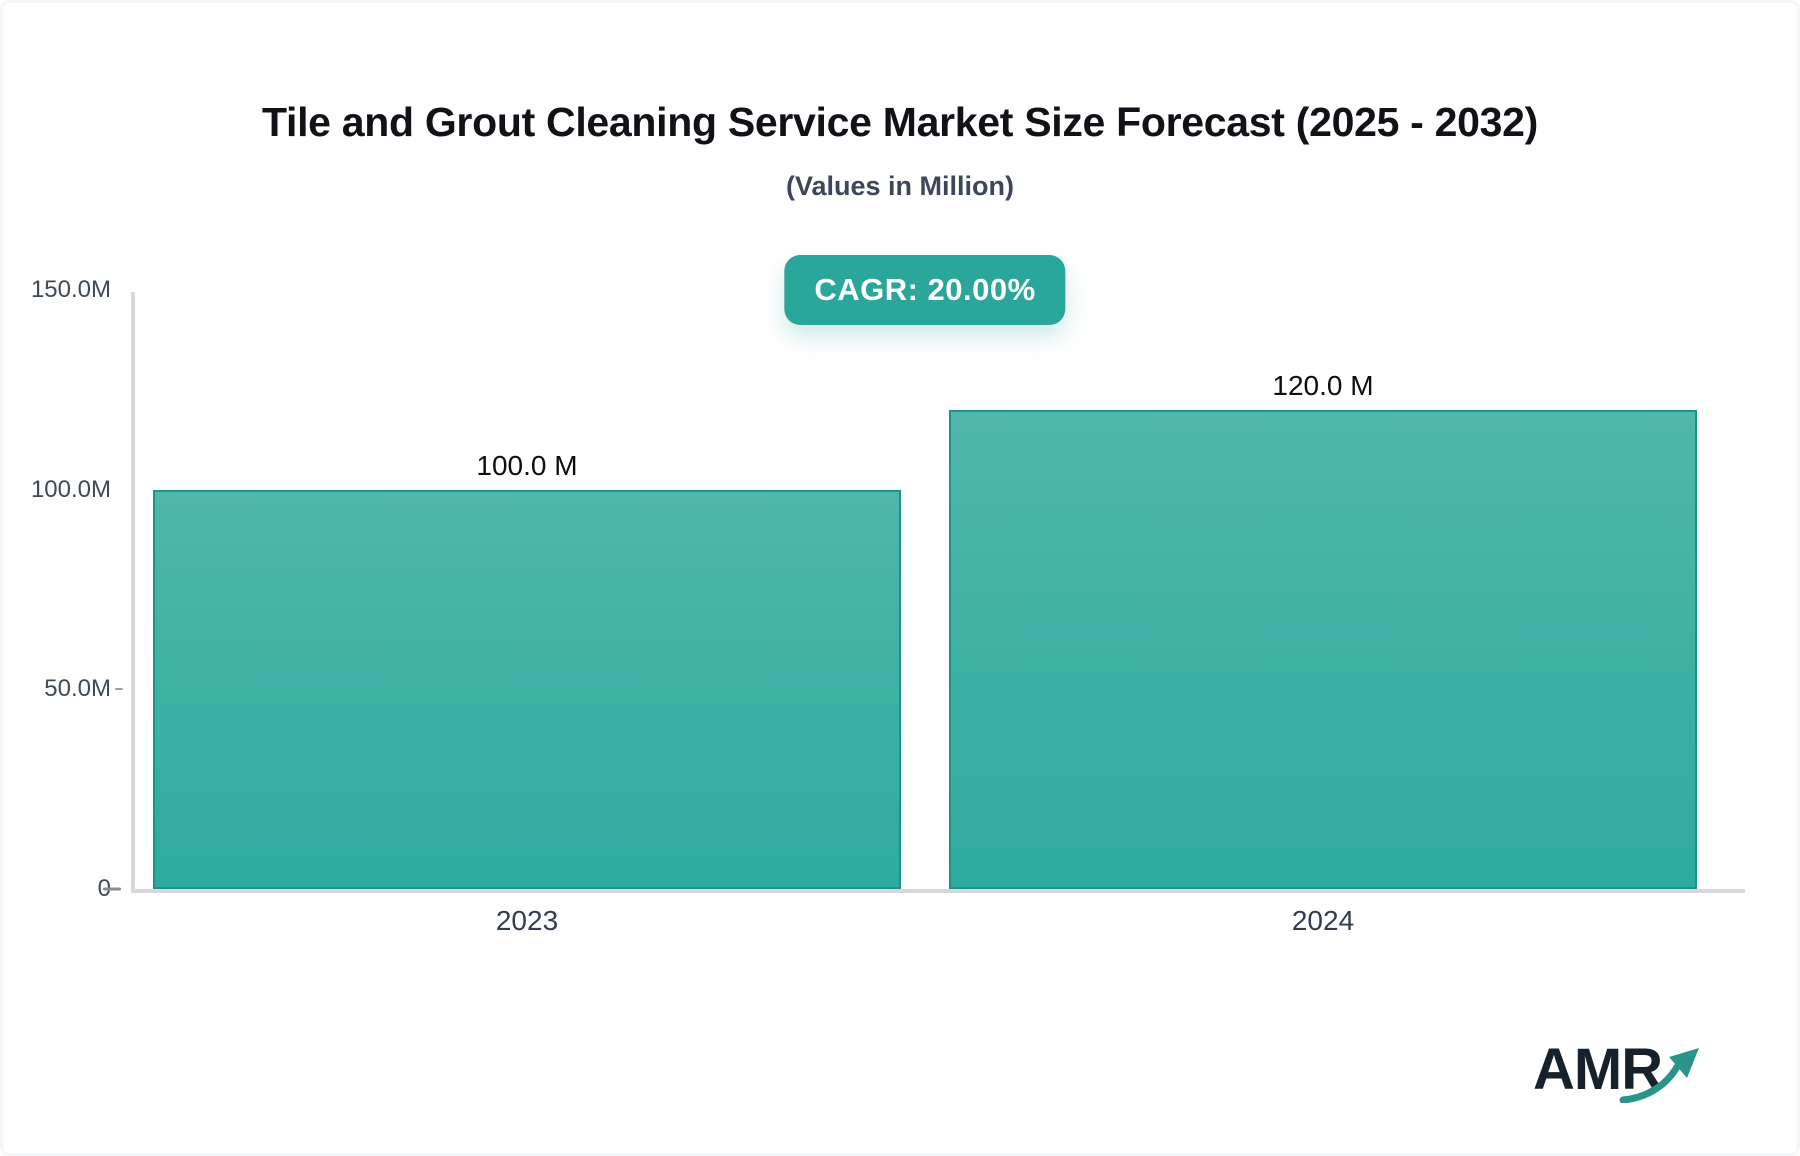  Describe the element at coordinates (925, 290) in the screenshot. I see `cagr-badge: CAGR: 20.00%` at that location.